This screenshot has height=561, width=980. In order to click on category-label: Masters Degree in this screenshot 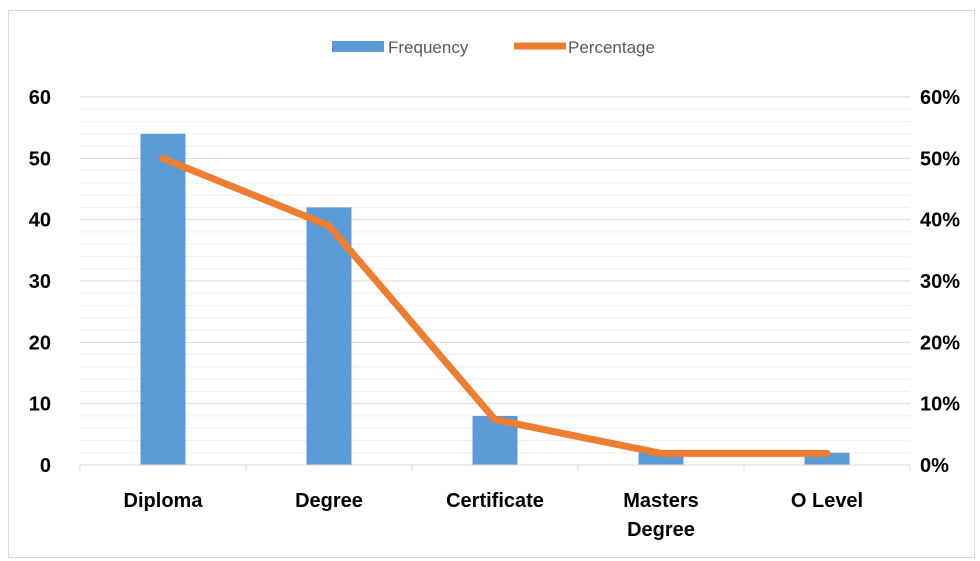, I will do `click(661, 515)`.